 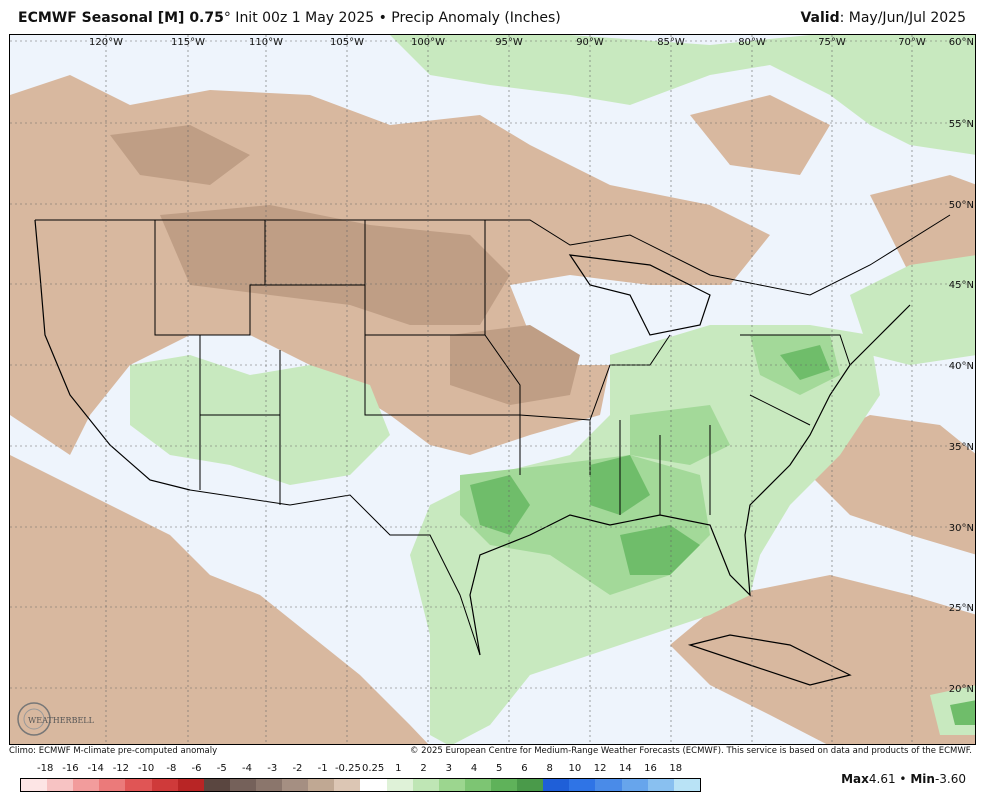 I want to click on legend-tick-label: 14, so click(x=625, y=768).